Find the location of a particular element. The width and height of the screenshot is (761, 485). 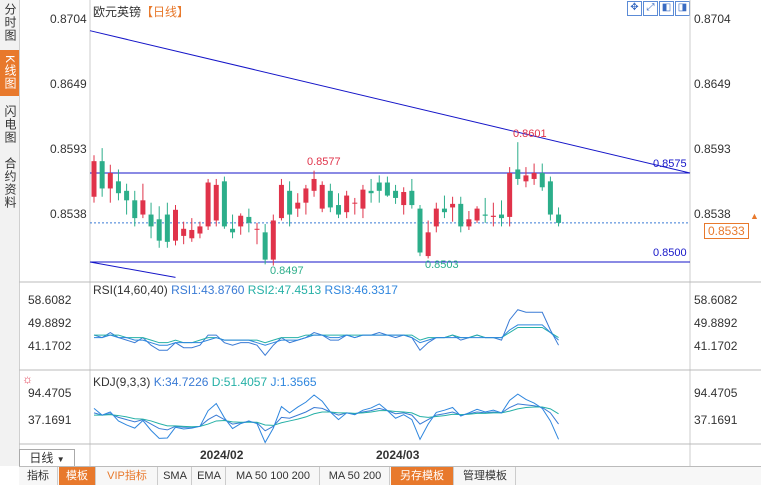

rsi1-line is located at coordinates (326, 333).